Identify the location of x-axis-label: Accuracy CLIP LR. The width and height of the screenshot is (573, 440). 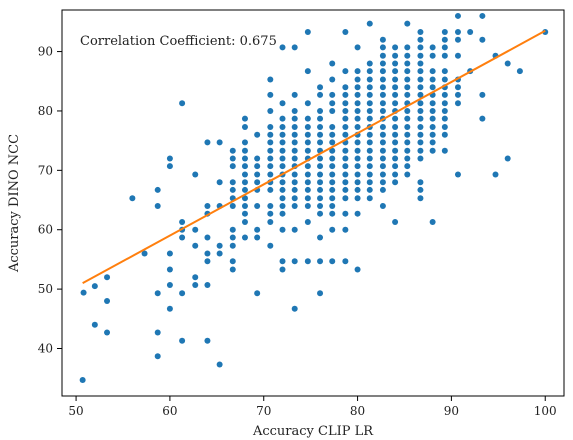
(313, 431).